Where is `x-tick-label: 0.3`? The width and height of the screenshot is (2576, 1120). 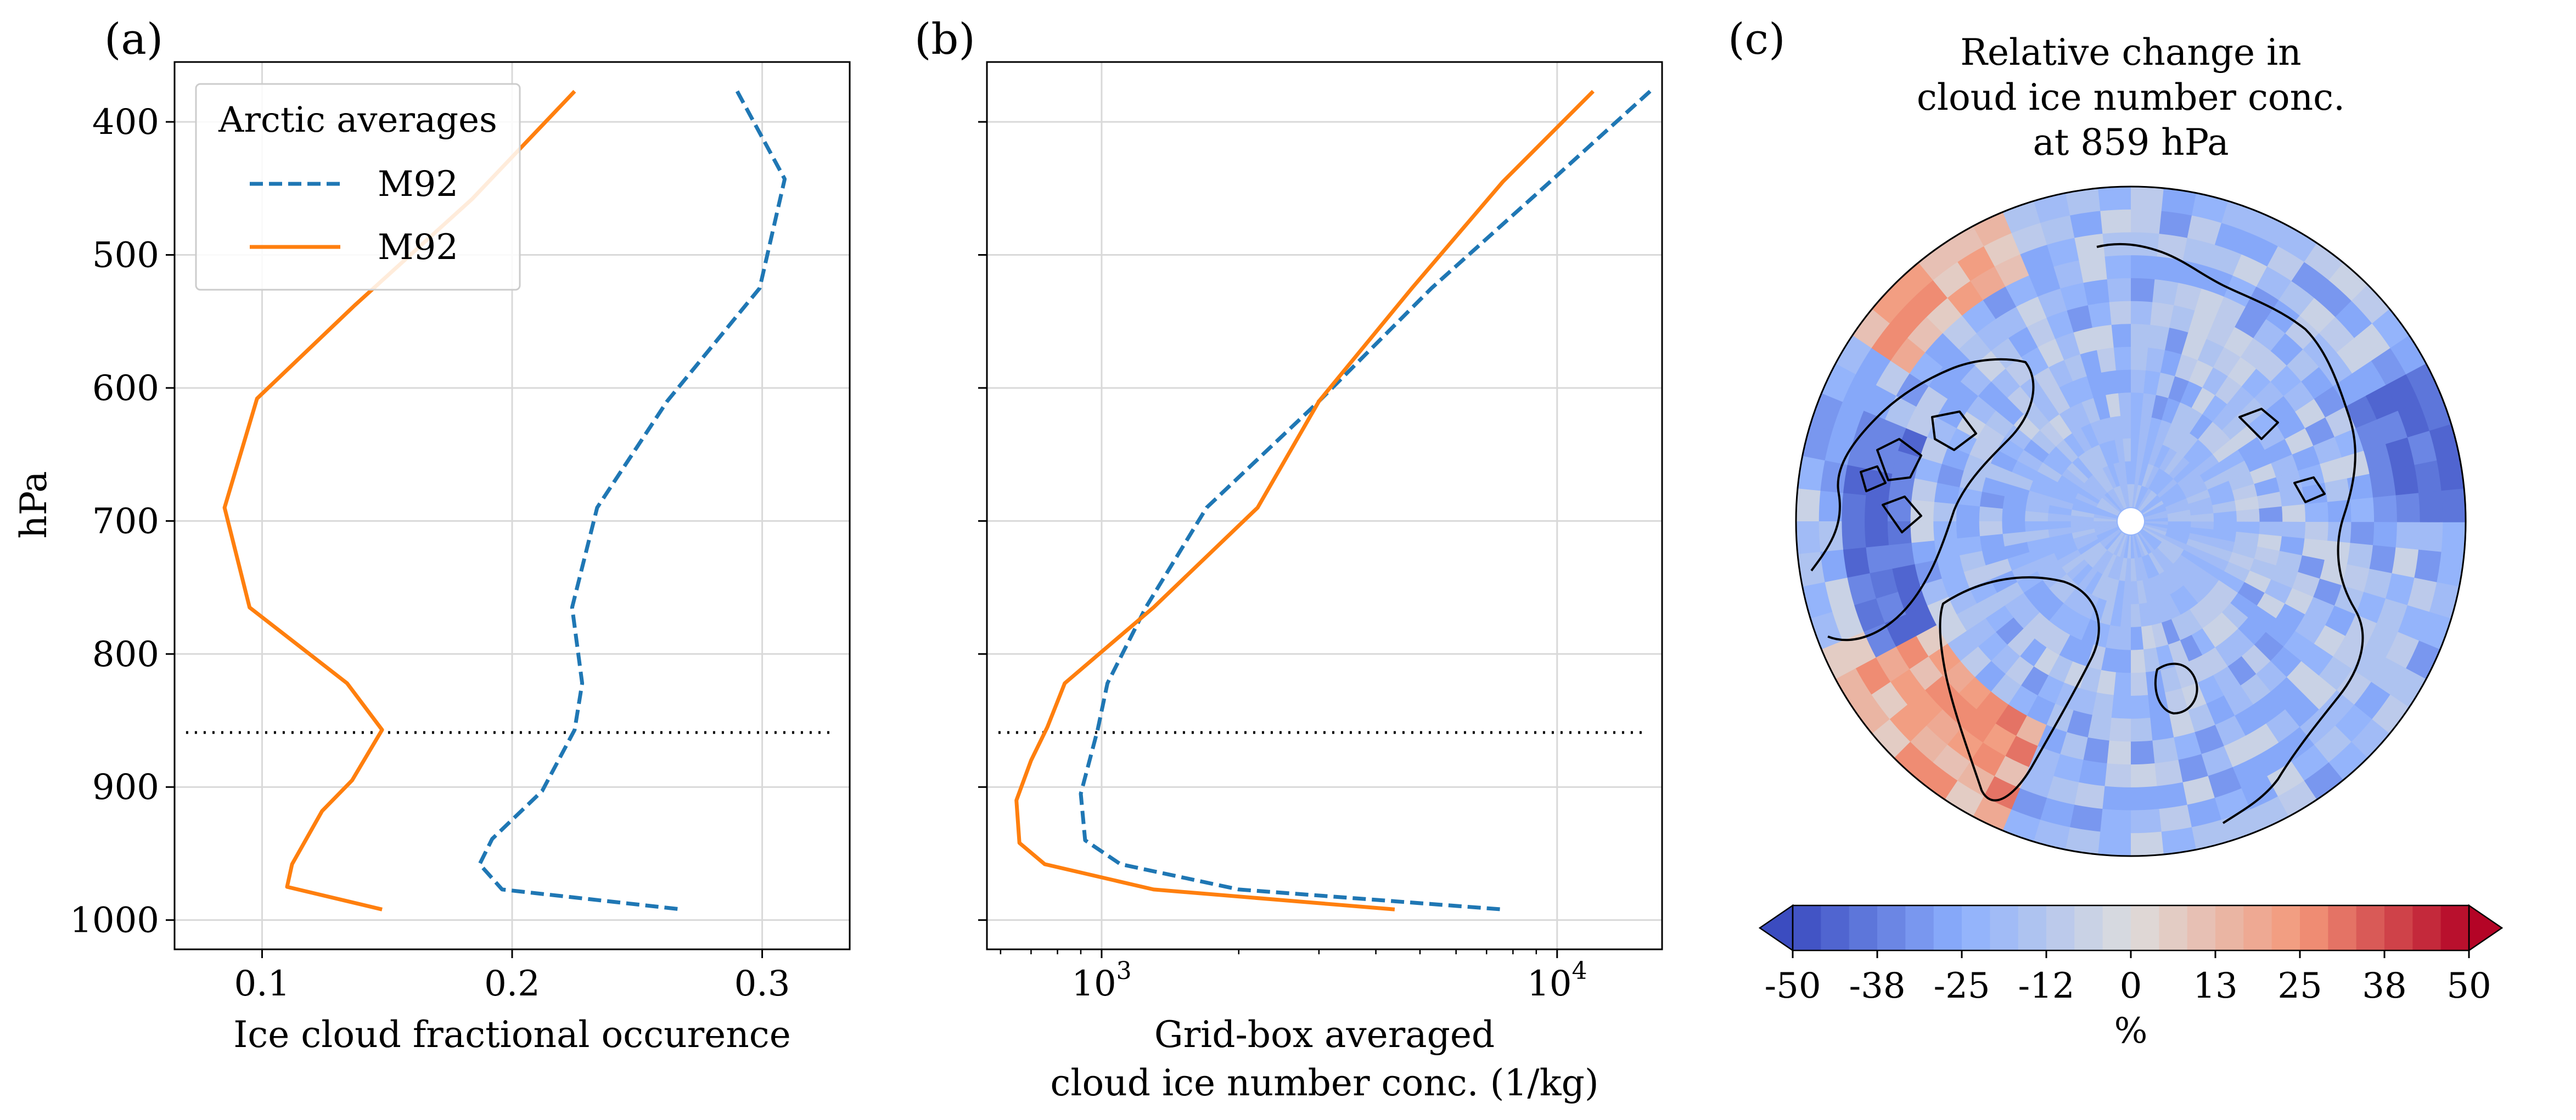
x-tick-label: 0.3 is located at coordinates (762, 984).